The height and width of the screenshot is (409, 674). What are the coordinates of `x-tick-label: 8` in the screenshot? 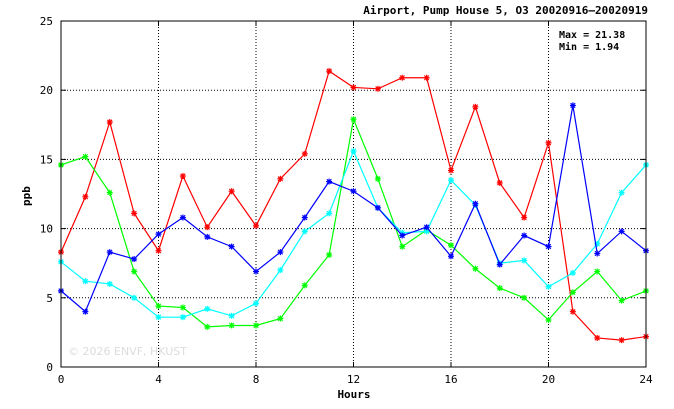 It's located at (256, 379).